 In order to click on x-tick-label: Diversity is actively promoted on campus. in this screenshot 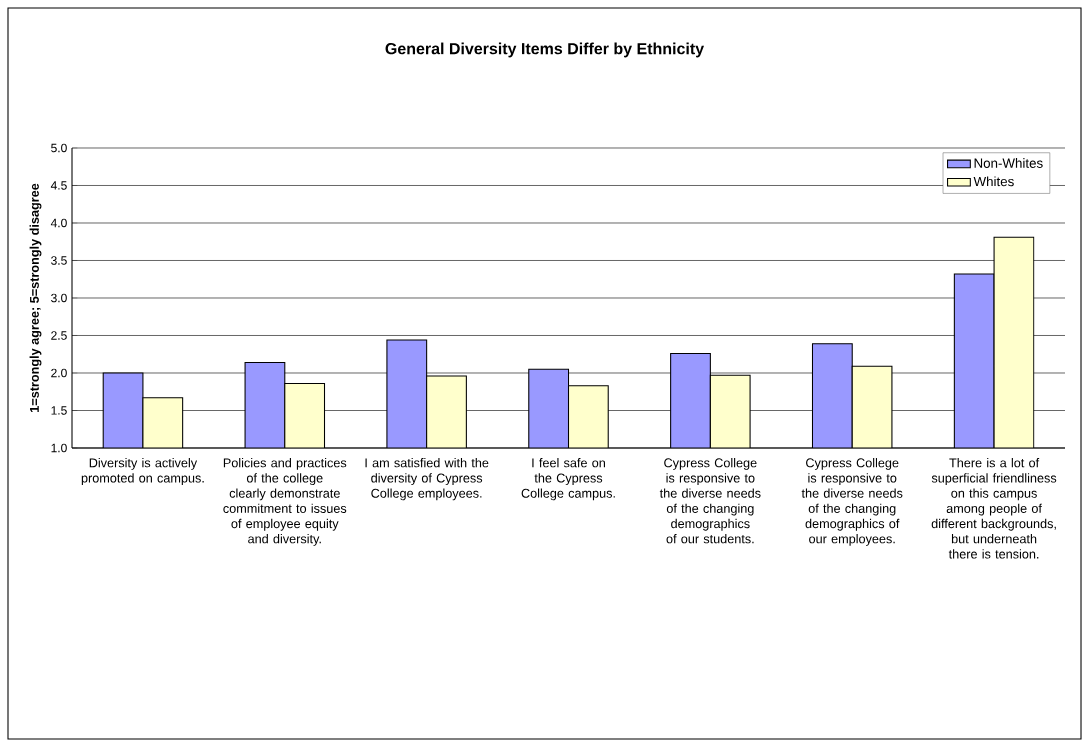, I will do `click(142, 472)`.